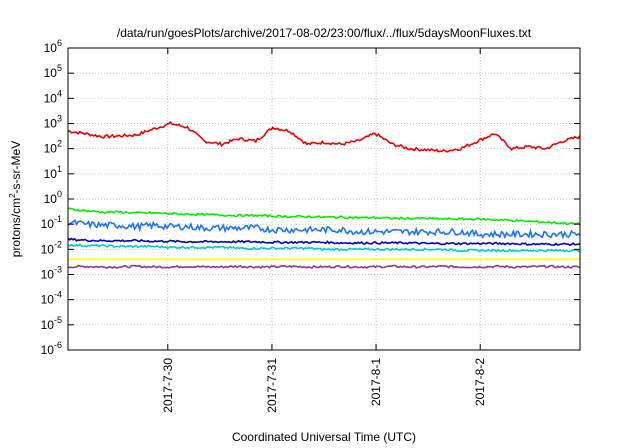 This screenshot has height=448, width=640. What do you see at coordinates (272, 385) in the screenshot?
I see `x-tick-label: 2017-7-31` at bounding box center [272, 385].